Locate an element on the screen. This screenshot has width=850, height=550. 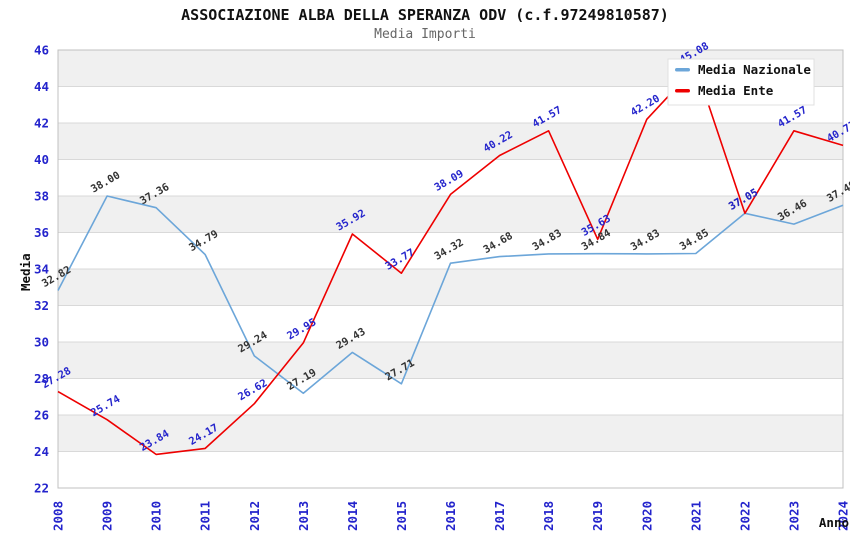
y-tick-label: 38 is located at coordinates (41, 196).